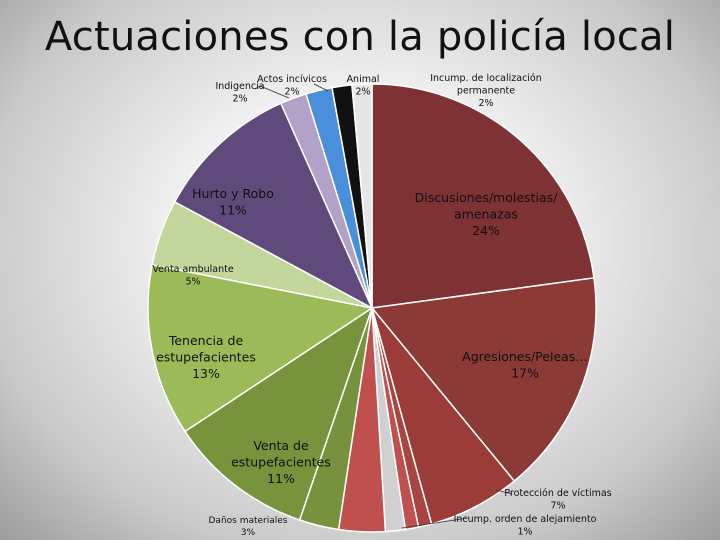  I want to click on slice-value-venta-de-estupefacientes: 11%, so click(281, 478).